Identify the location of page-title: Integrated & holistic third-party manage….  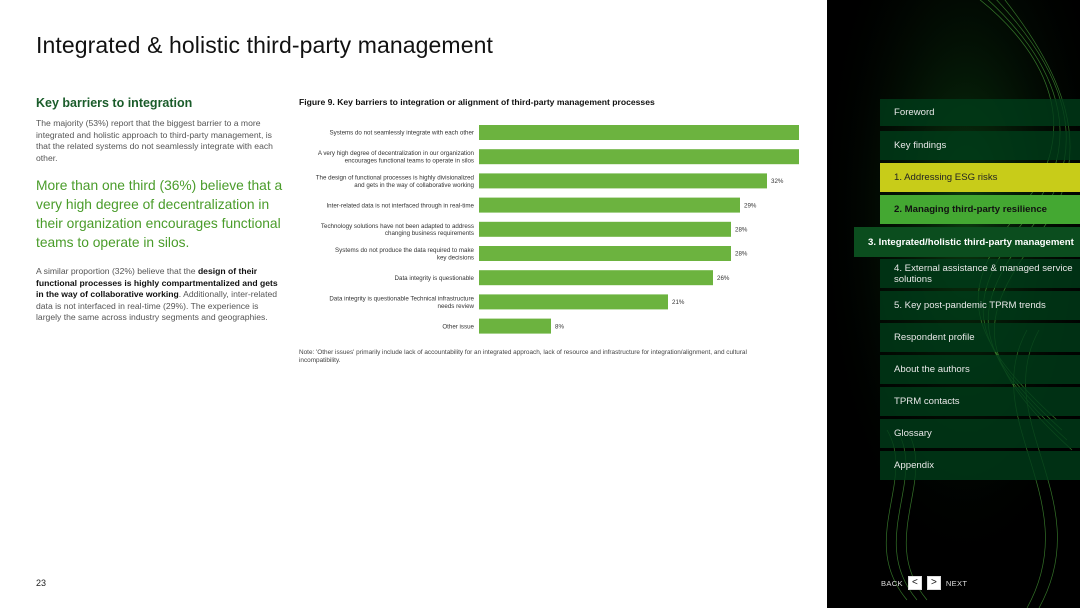
(264, 45).